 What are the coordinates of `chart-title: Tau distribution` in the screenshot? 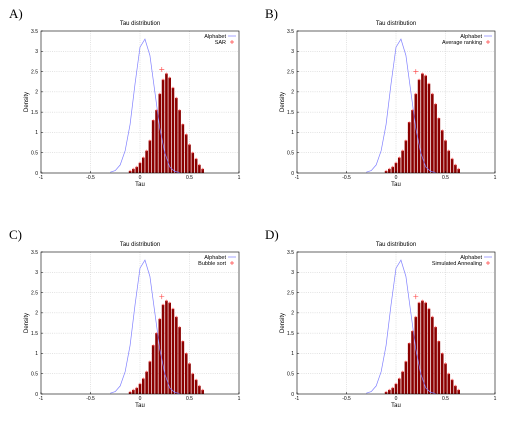 It's located at (396, 24).